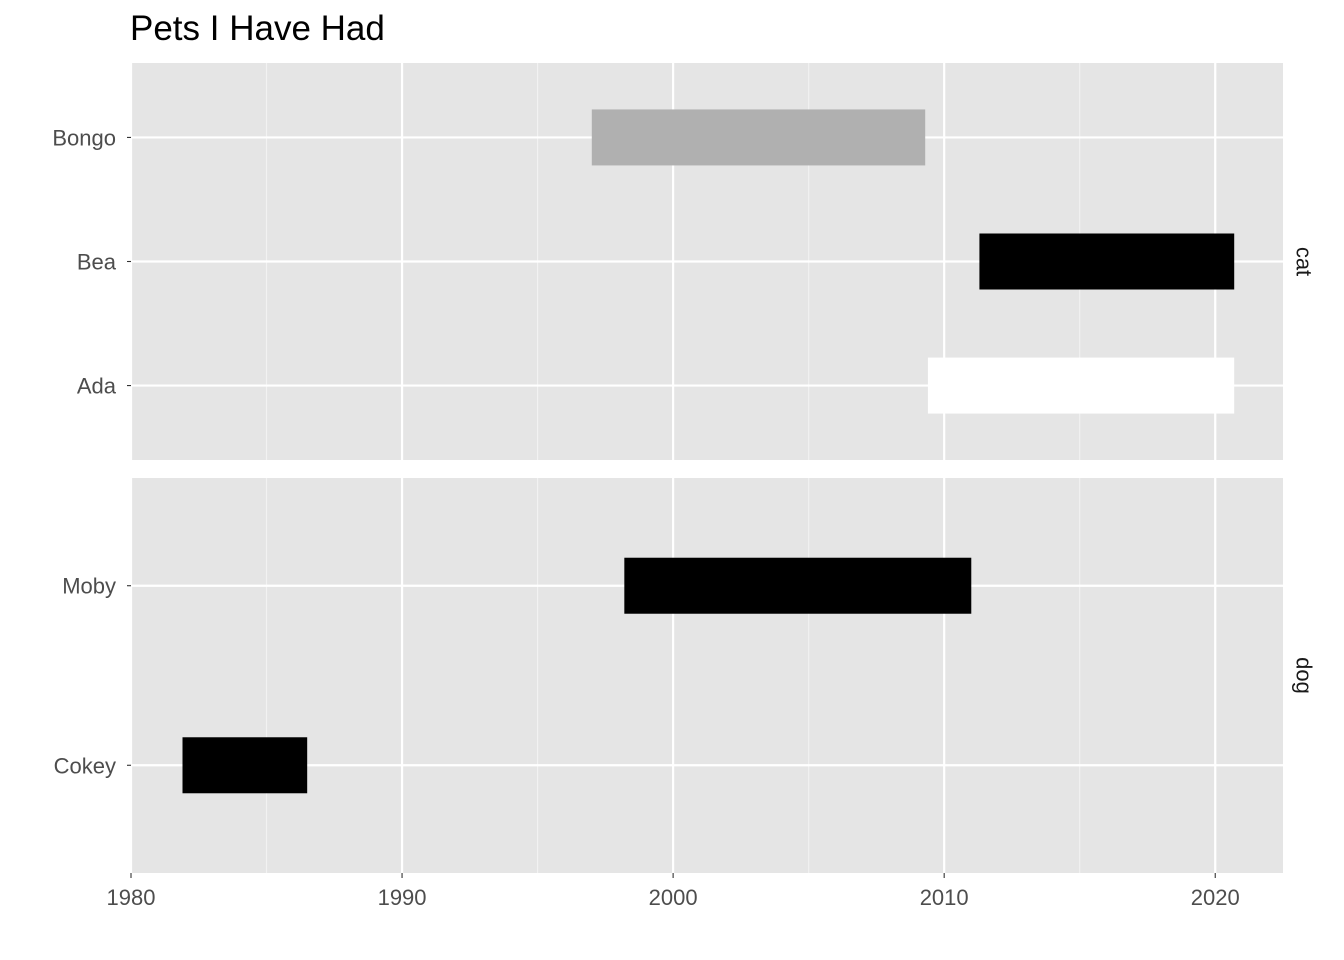 This screenshot has height=960, width=1344. I want to click on bar-ada, so click(1081, 385).